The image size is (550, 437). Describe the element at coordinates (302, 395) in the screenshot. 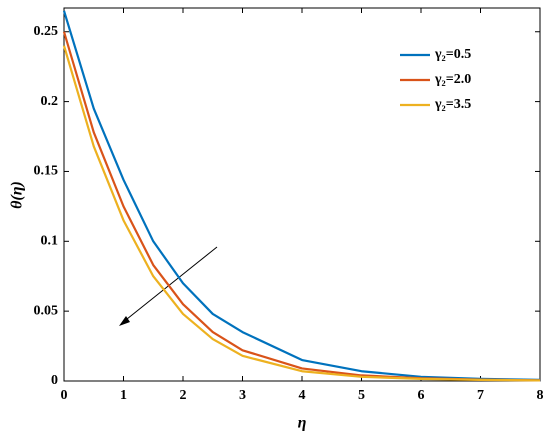

I see `x-tick-label: 4` at that location.